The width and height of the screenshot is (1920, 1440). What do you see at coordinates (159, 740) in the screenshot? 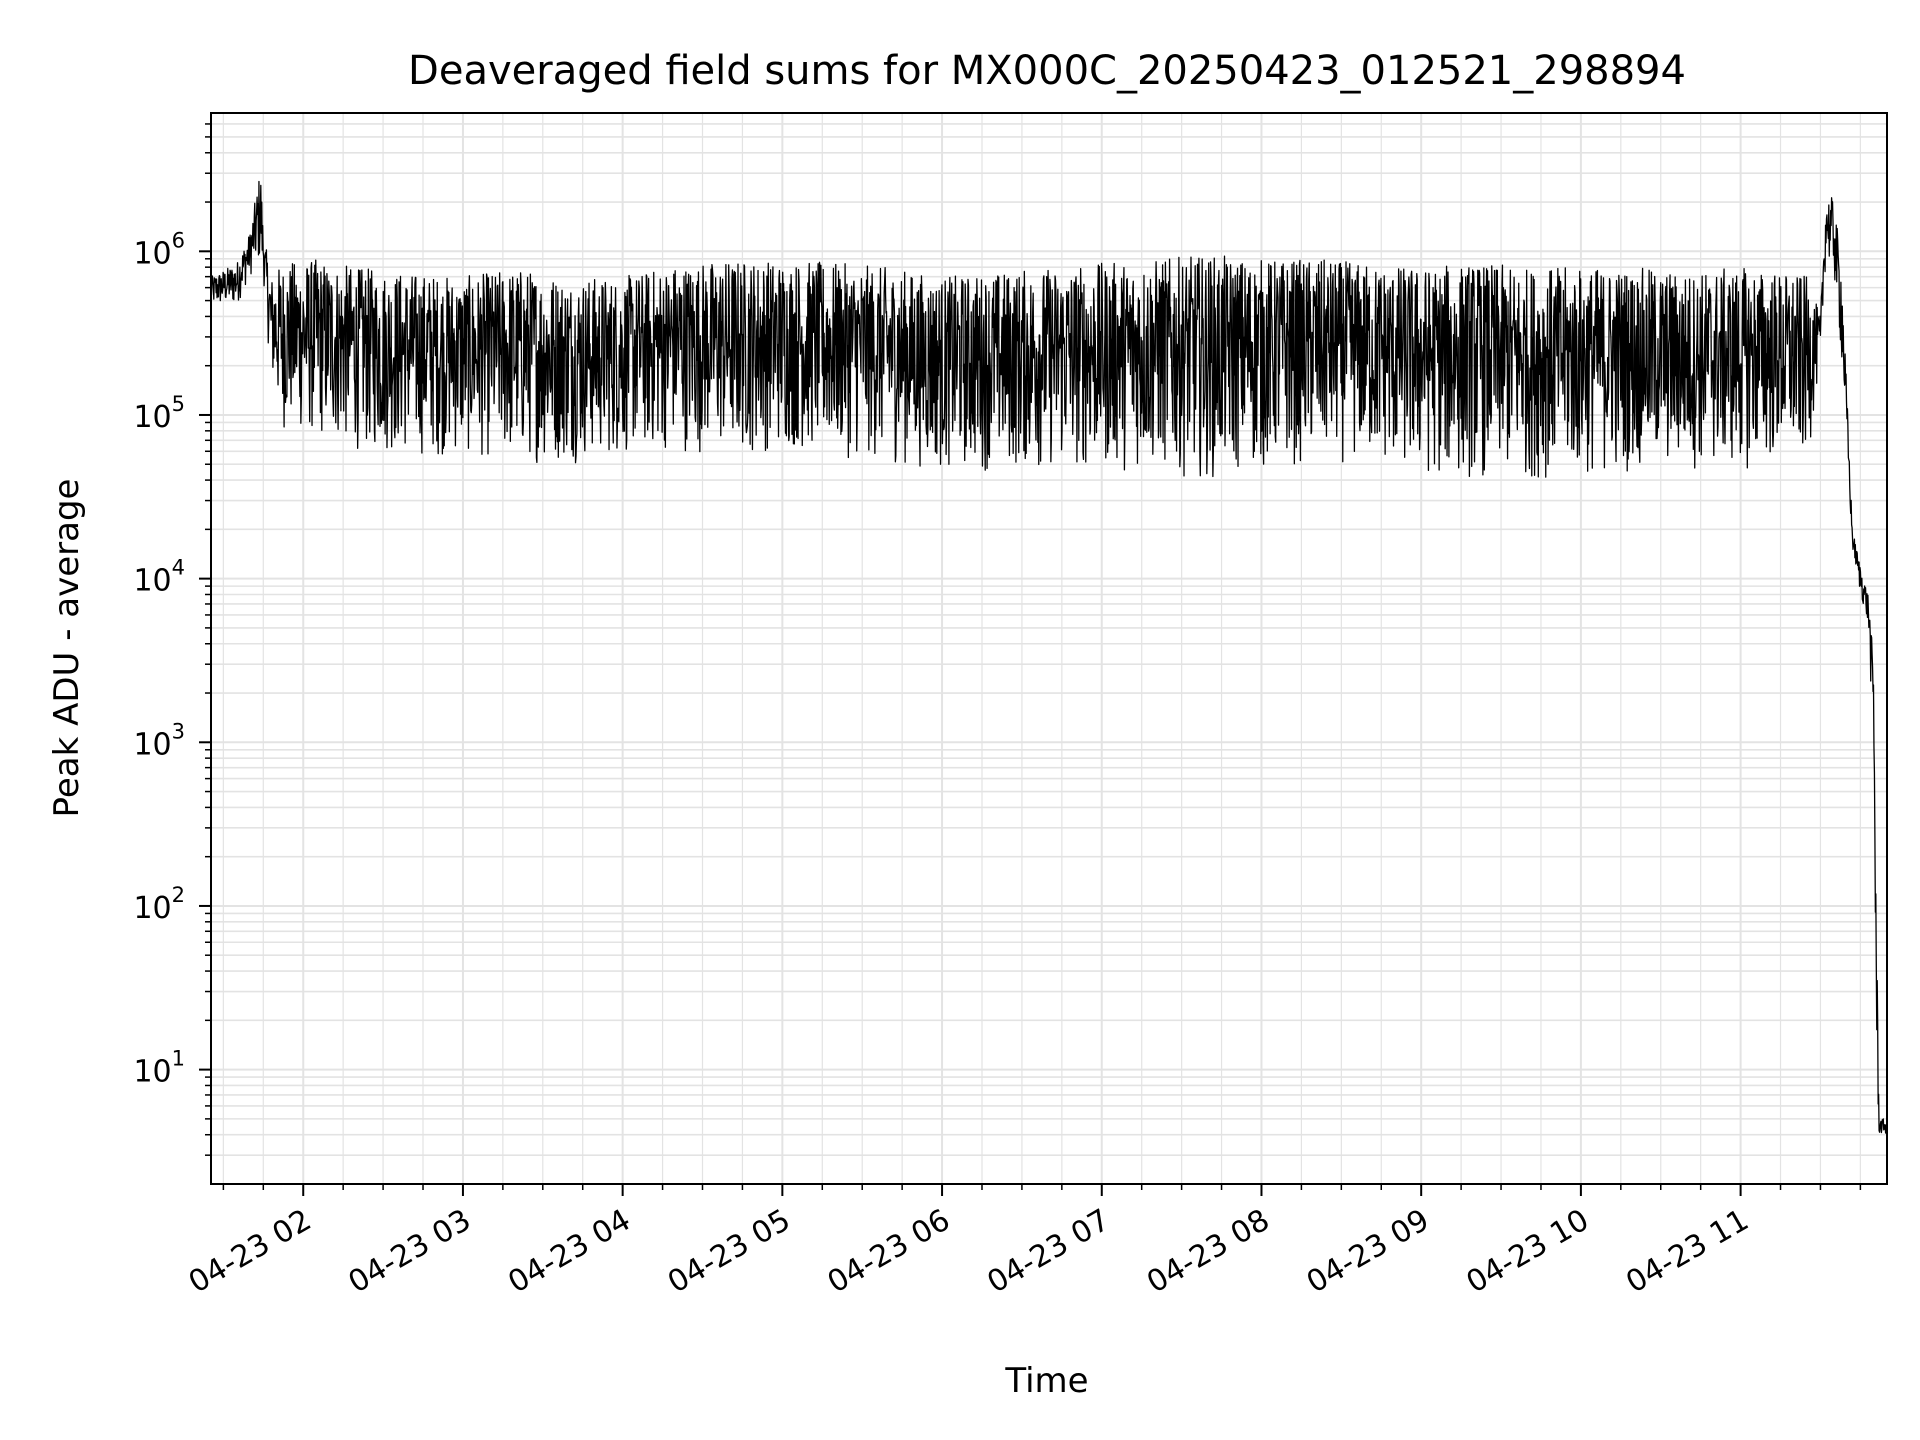
I see `y-tick-label: 10³` at bounding box center [159, 740].